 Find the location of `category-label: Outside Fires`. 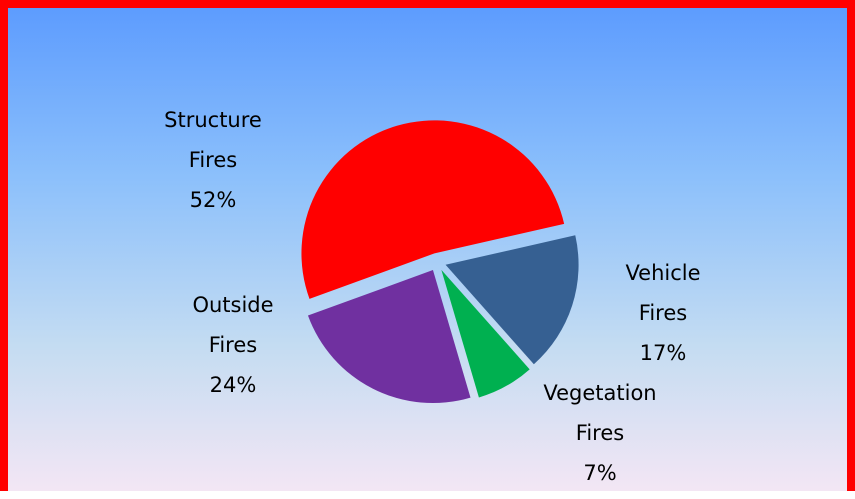

category-label: Outside Fires is located at coordinates (233, 325).